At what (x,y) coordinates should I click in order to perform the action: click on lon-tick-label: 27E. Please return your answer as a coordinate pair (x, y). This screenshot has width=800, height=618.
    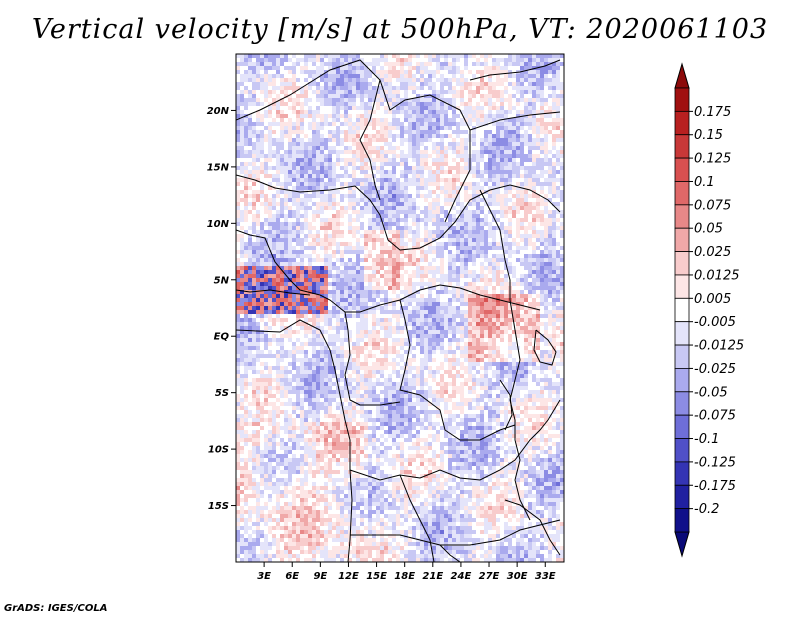
    Looking at the image, I should click on (489, 576).